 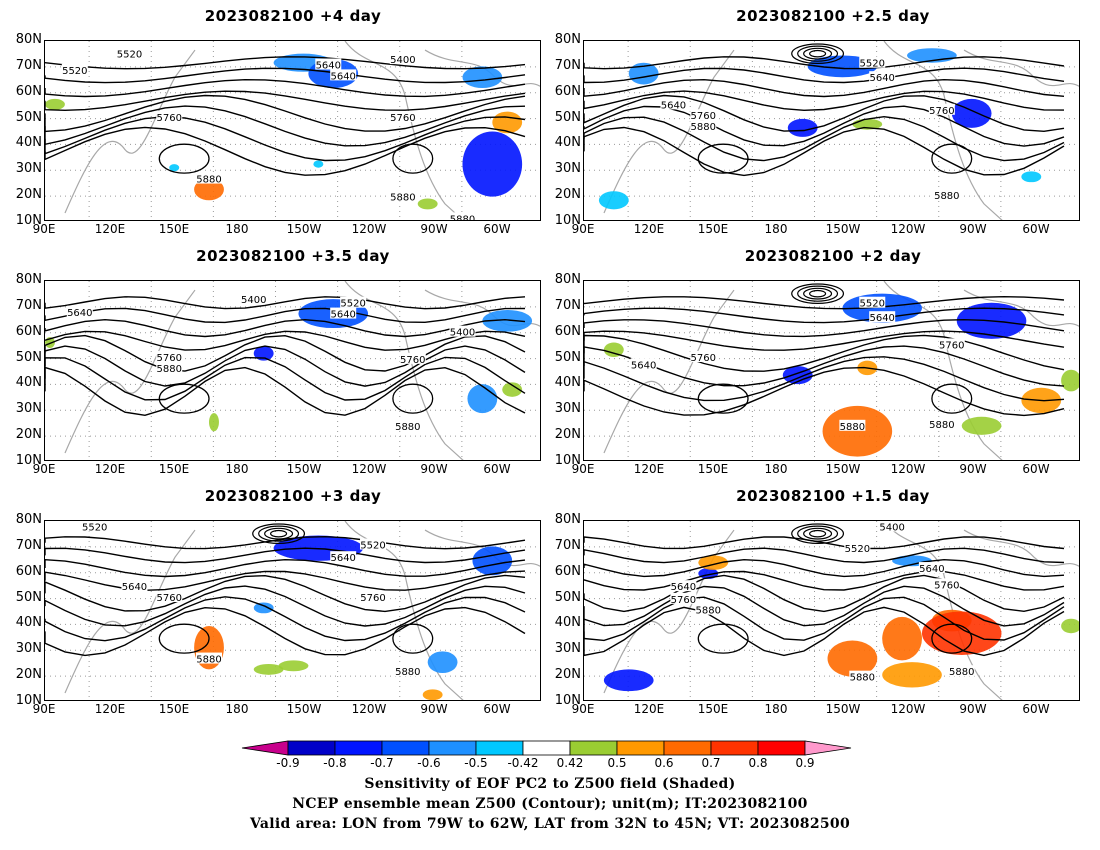 What do you see at coordinates (649, 469) in the screenshot?
I see `lon-label: 120E` at bounding box center [649, 469].